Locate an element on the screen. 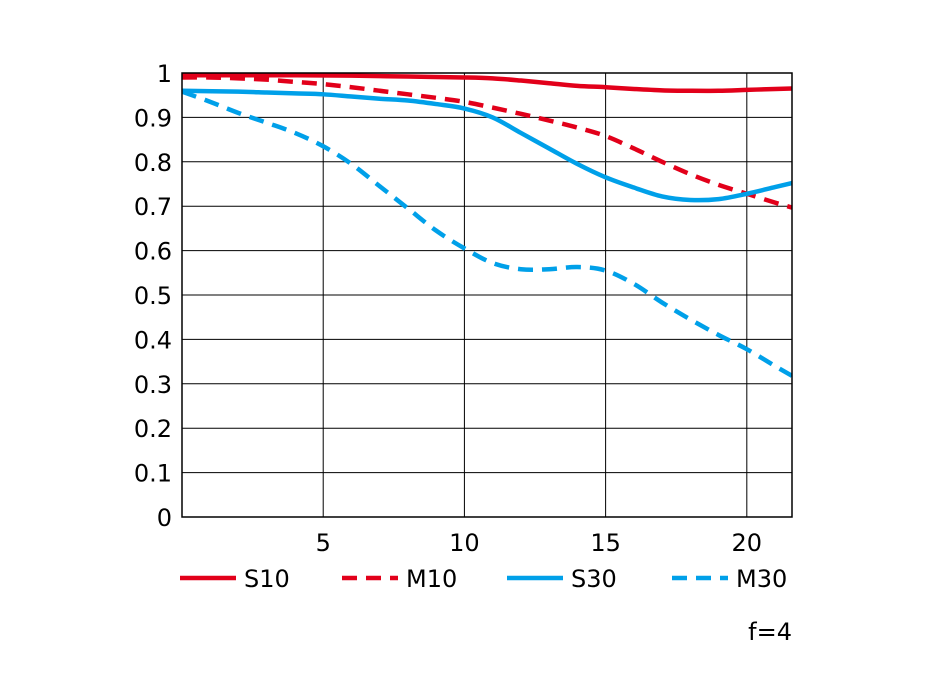 Image resolution: width=932 pixels, height=700 pixels. x-tick-label: 5 is located at coordinates (323, 543).